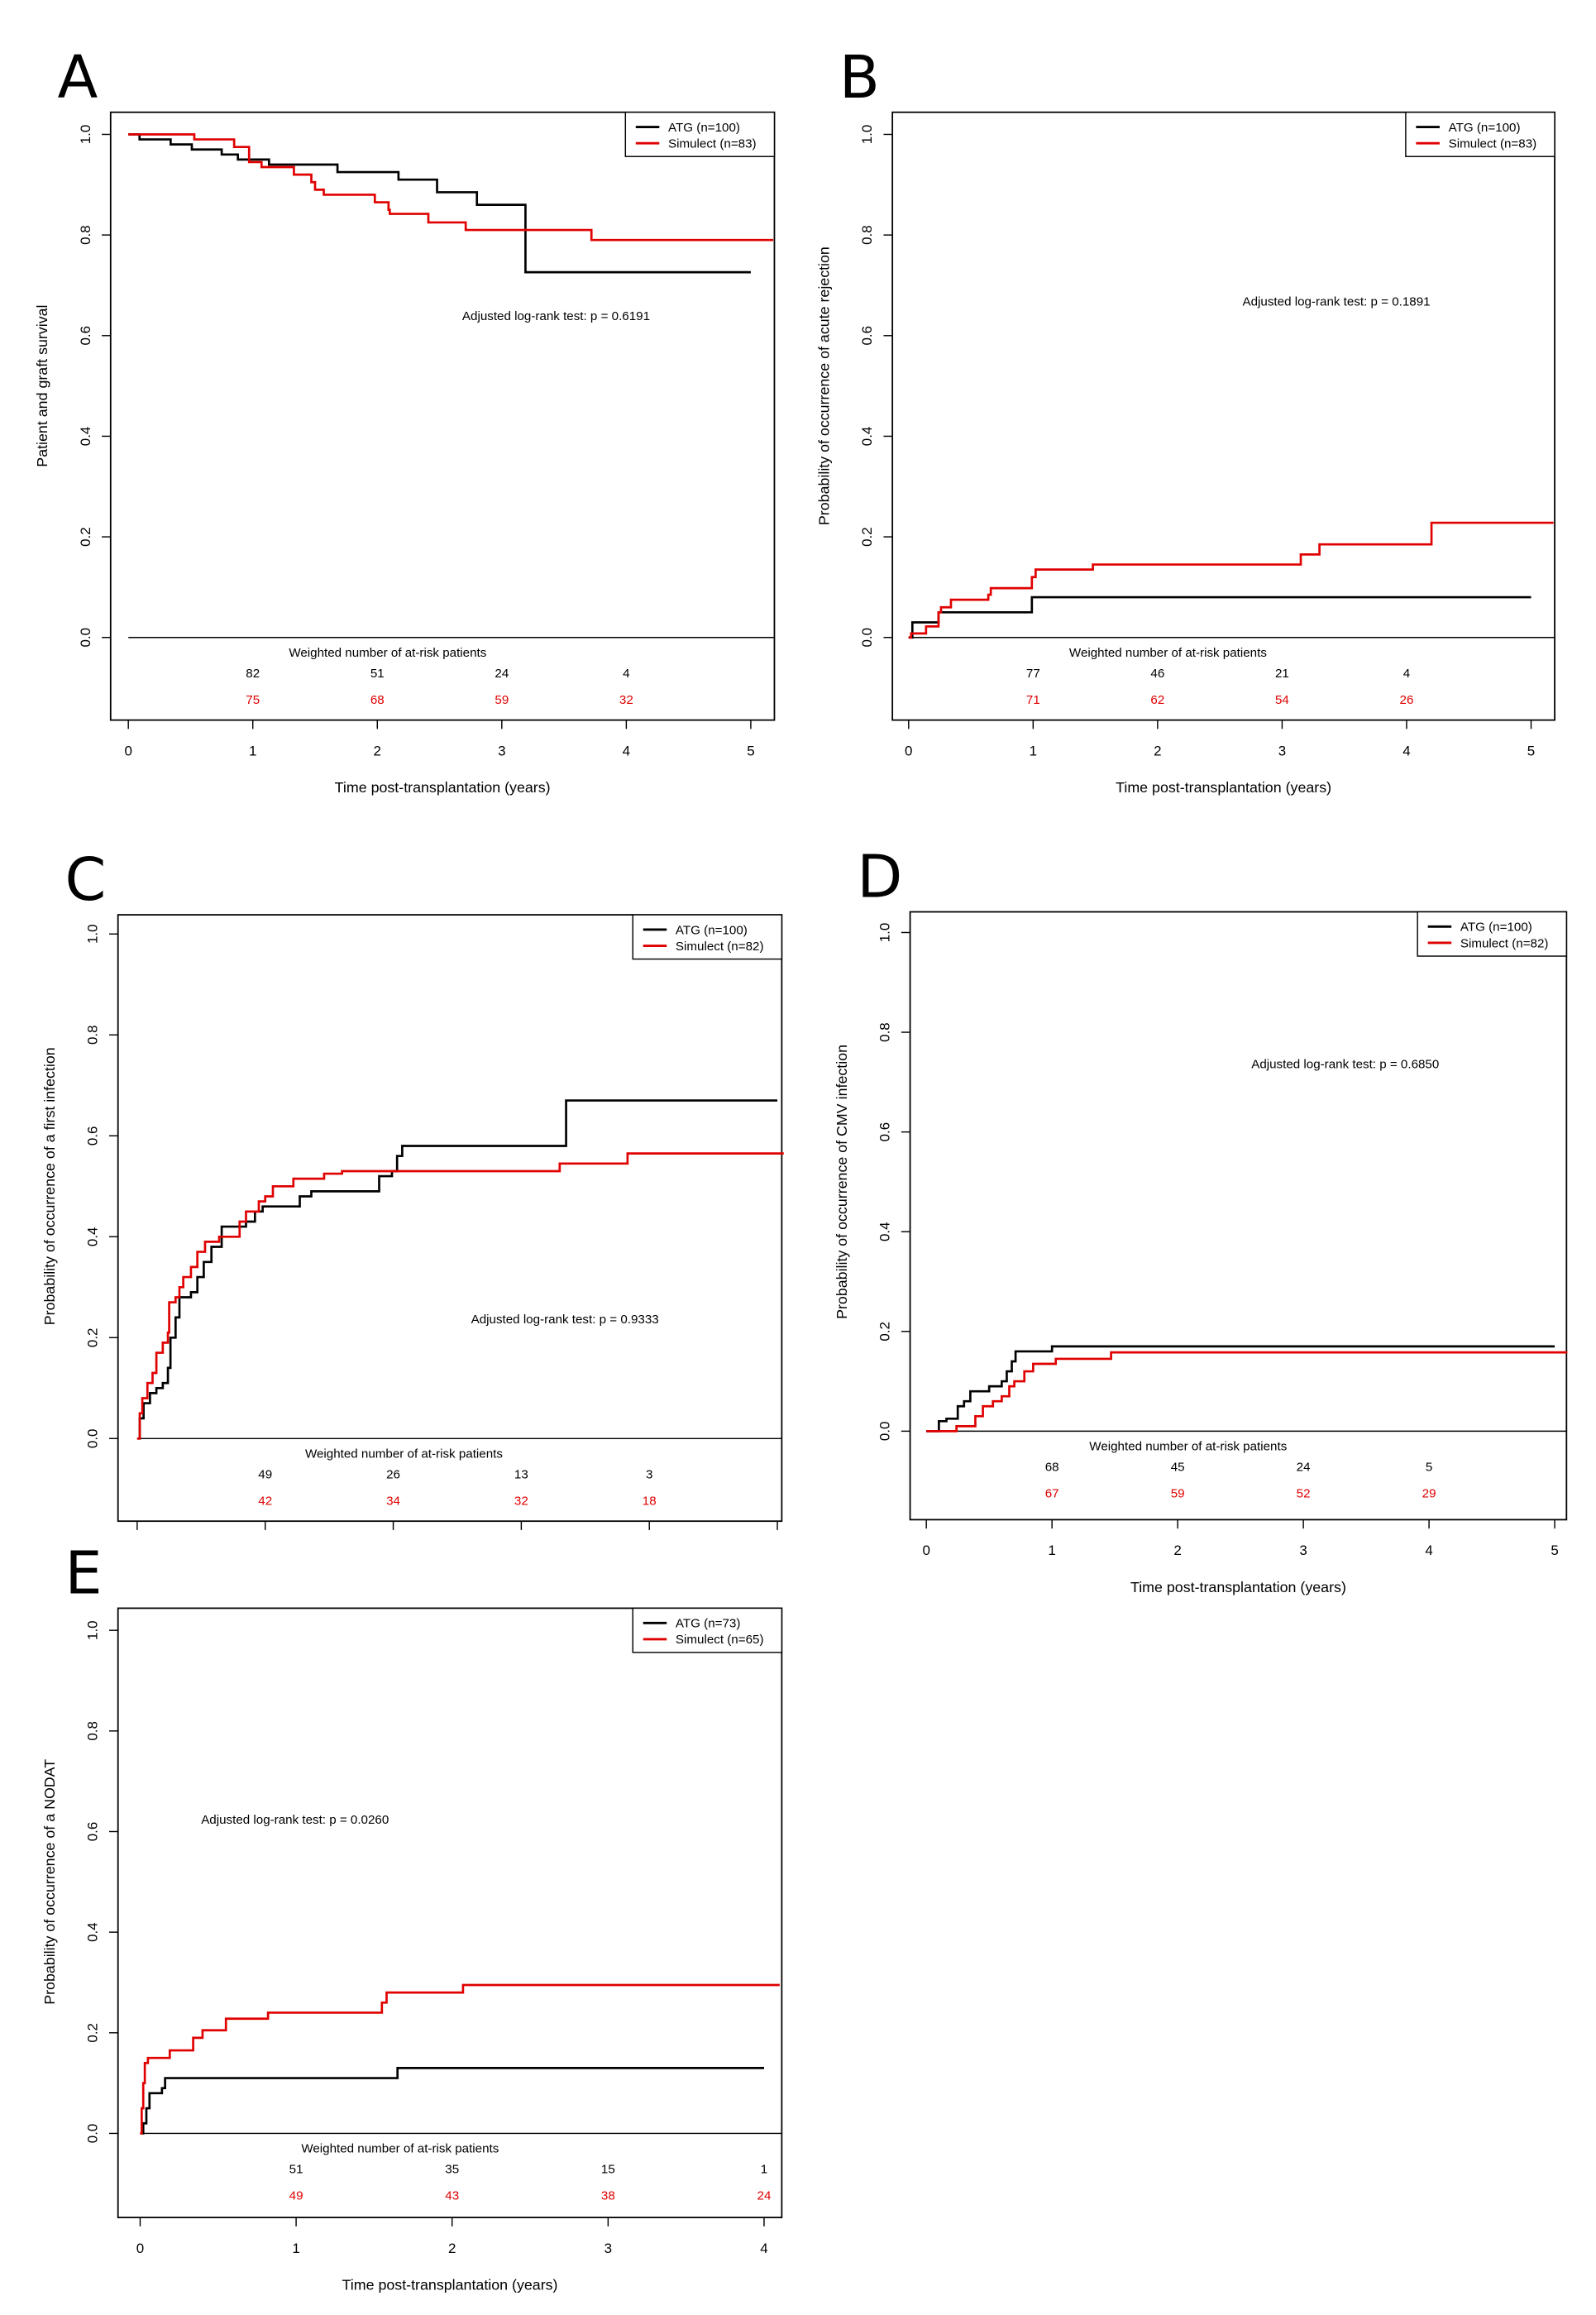 The width and height of the screenshot is (1596, 2315). Describe the element at coordinates (649, 1474) in the screenshot. I see `at-risk-atg: 3` at that location.